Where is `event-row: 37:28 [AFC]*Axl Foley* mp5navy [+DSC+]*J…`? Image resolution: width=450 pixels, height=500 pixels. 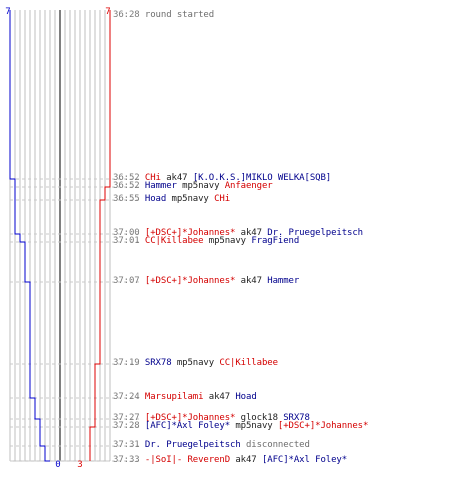
event-row: 37:28 [AFC]*Axl Foley* mp5navy [+DSC+]*J… is located at coordinates (240, 426).